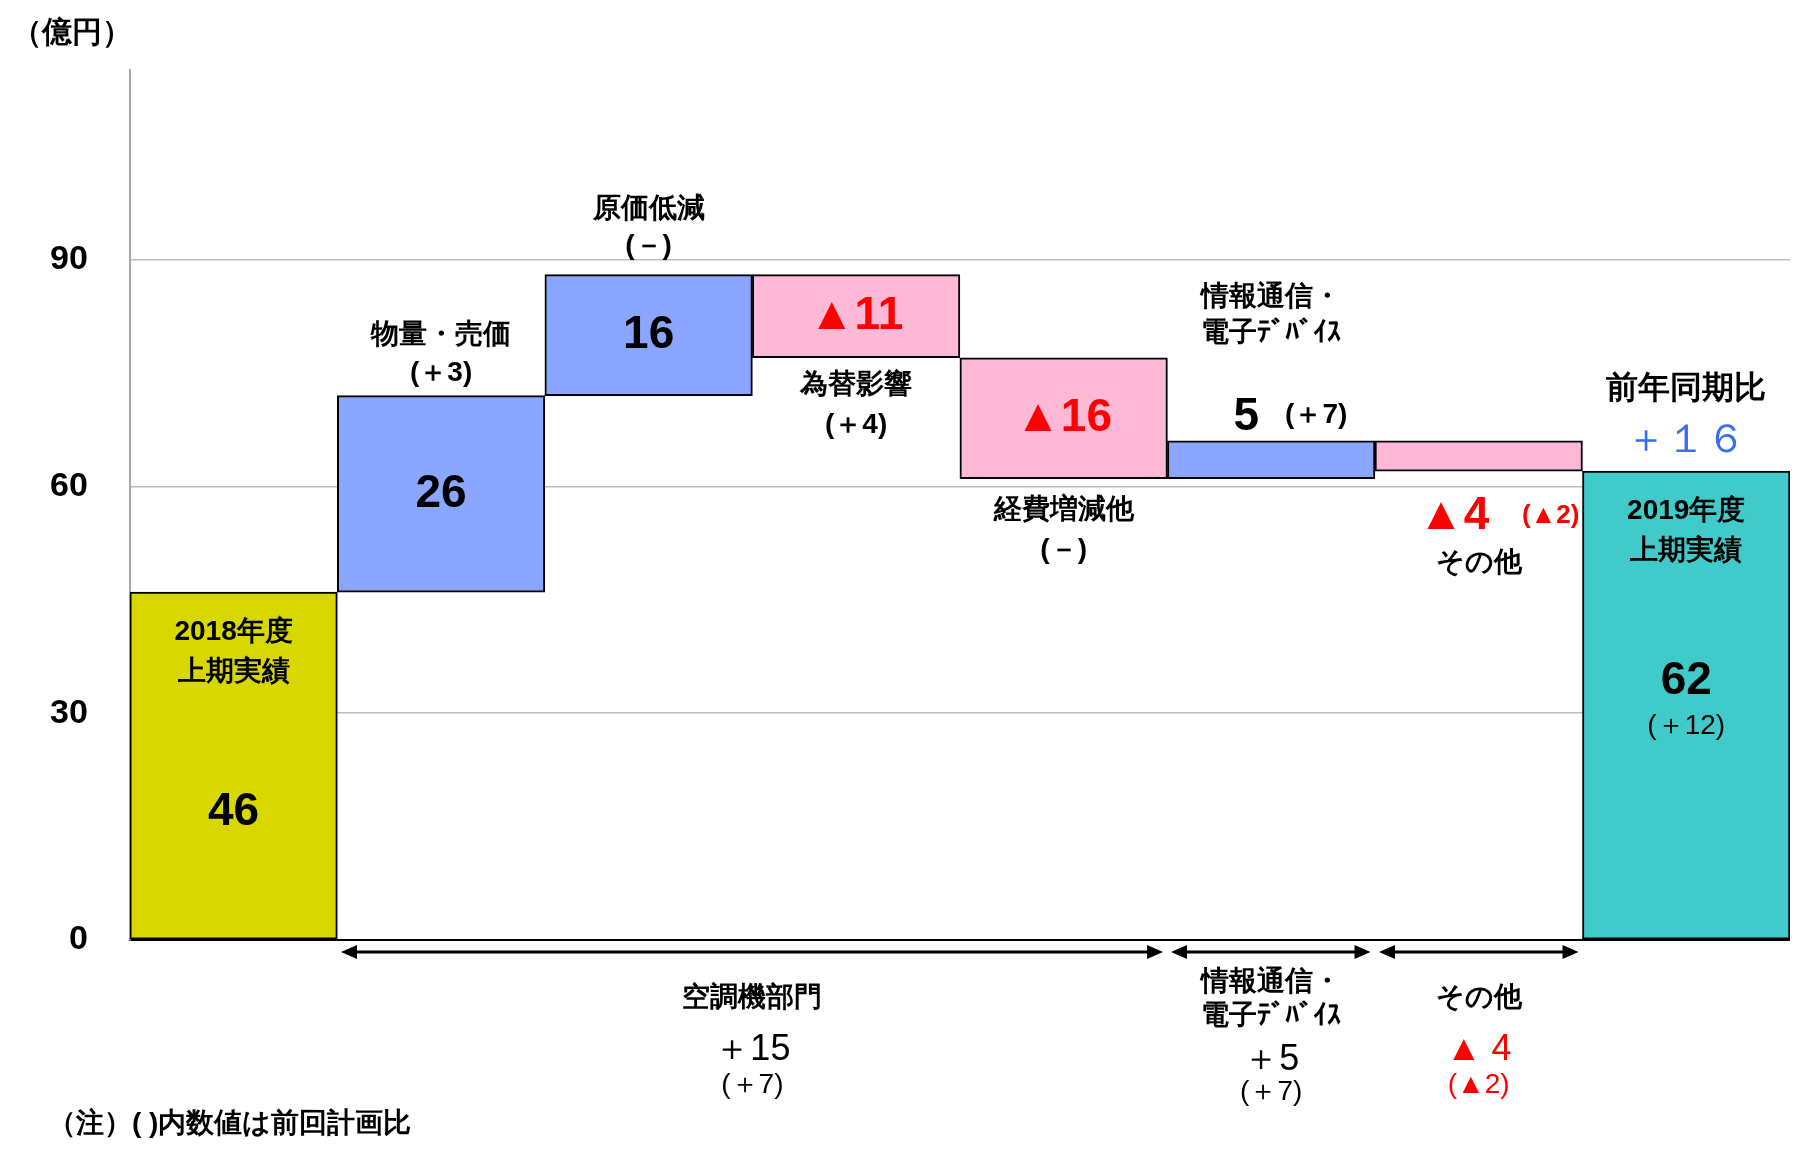  What do you see at coordinates (1479, 561) in the screenshot?
I see `annotation: その他` at bounding box center [1479, 561].